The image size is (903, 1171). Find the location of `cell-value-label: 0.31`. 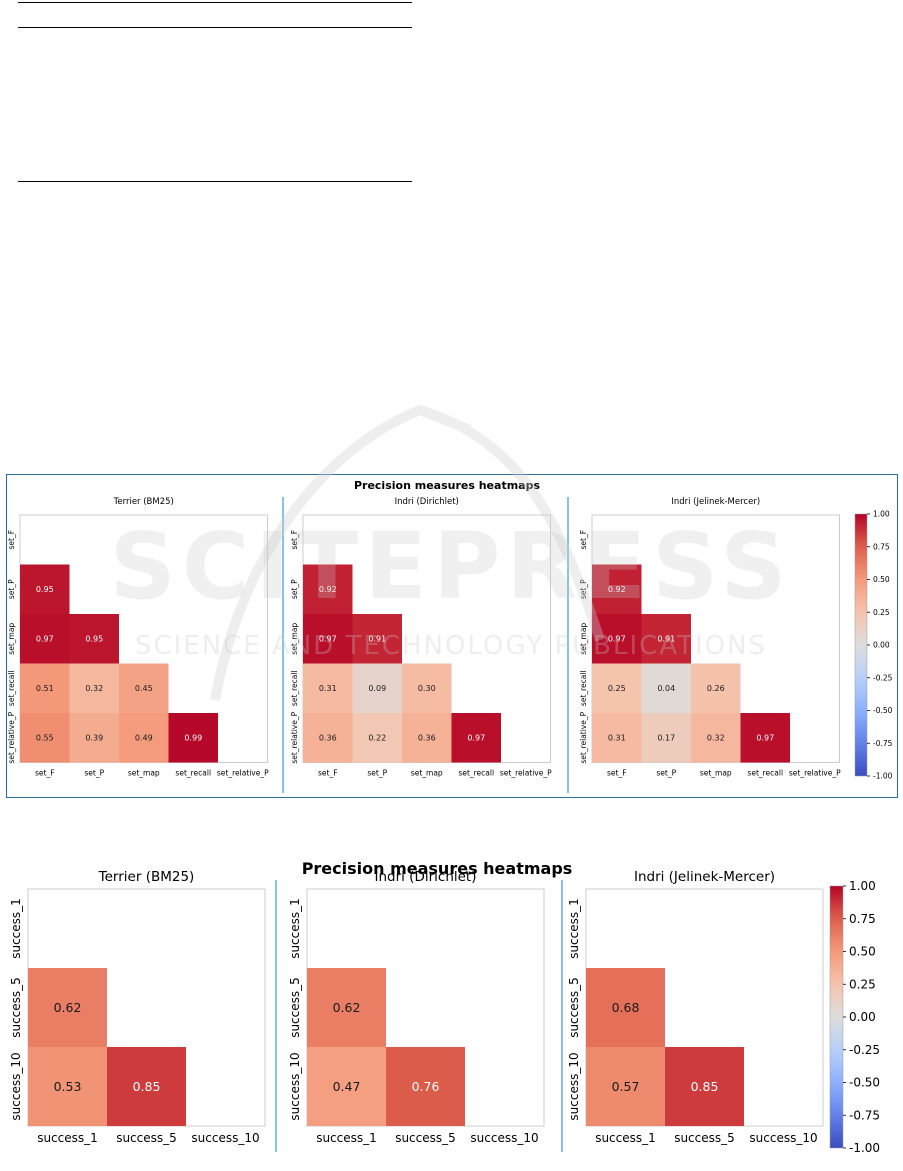

cell-value-label: 0.31 is located at coordinates (617, 738).